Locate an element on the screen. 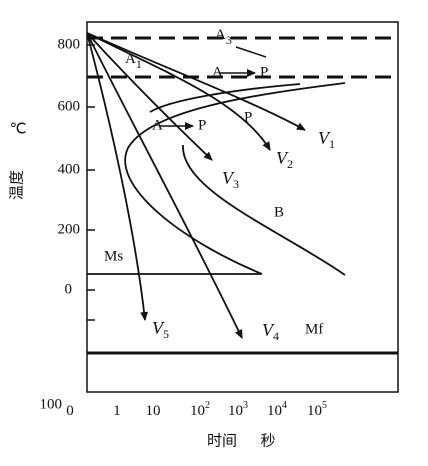 The width and height of the screenshot is (428, 466). x-tick-label: 10⁵ is located at coordinates (317, 409).